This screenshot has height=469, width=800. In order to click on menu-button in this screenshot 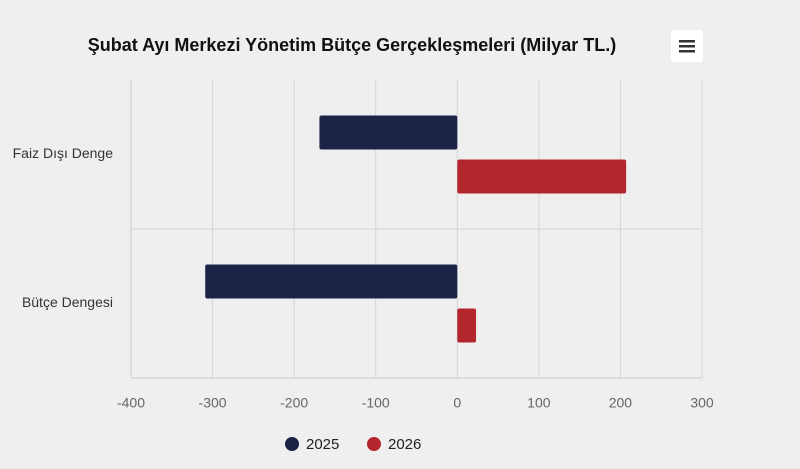, I will do `click(687, 46)`.